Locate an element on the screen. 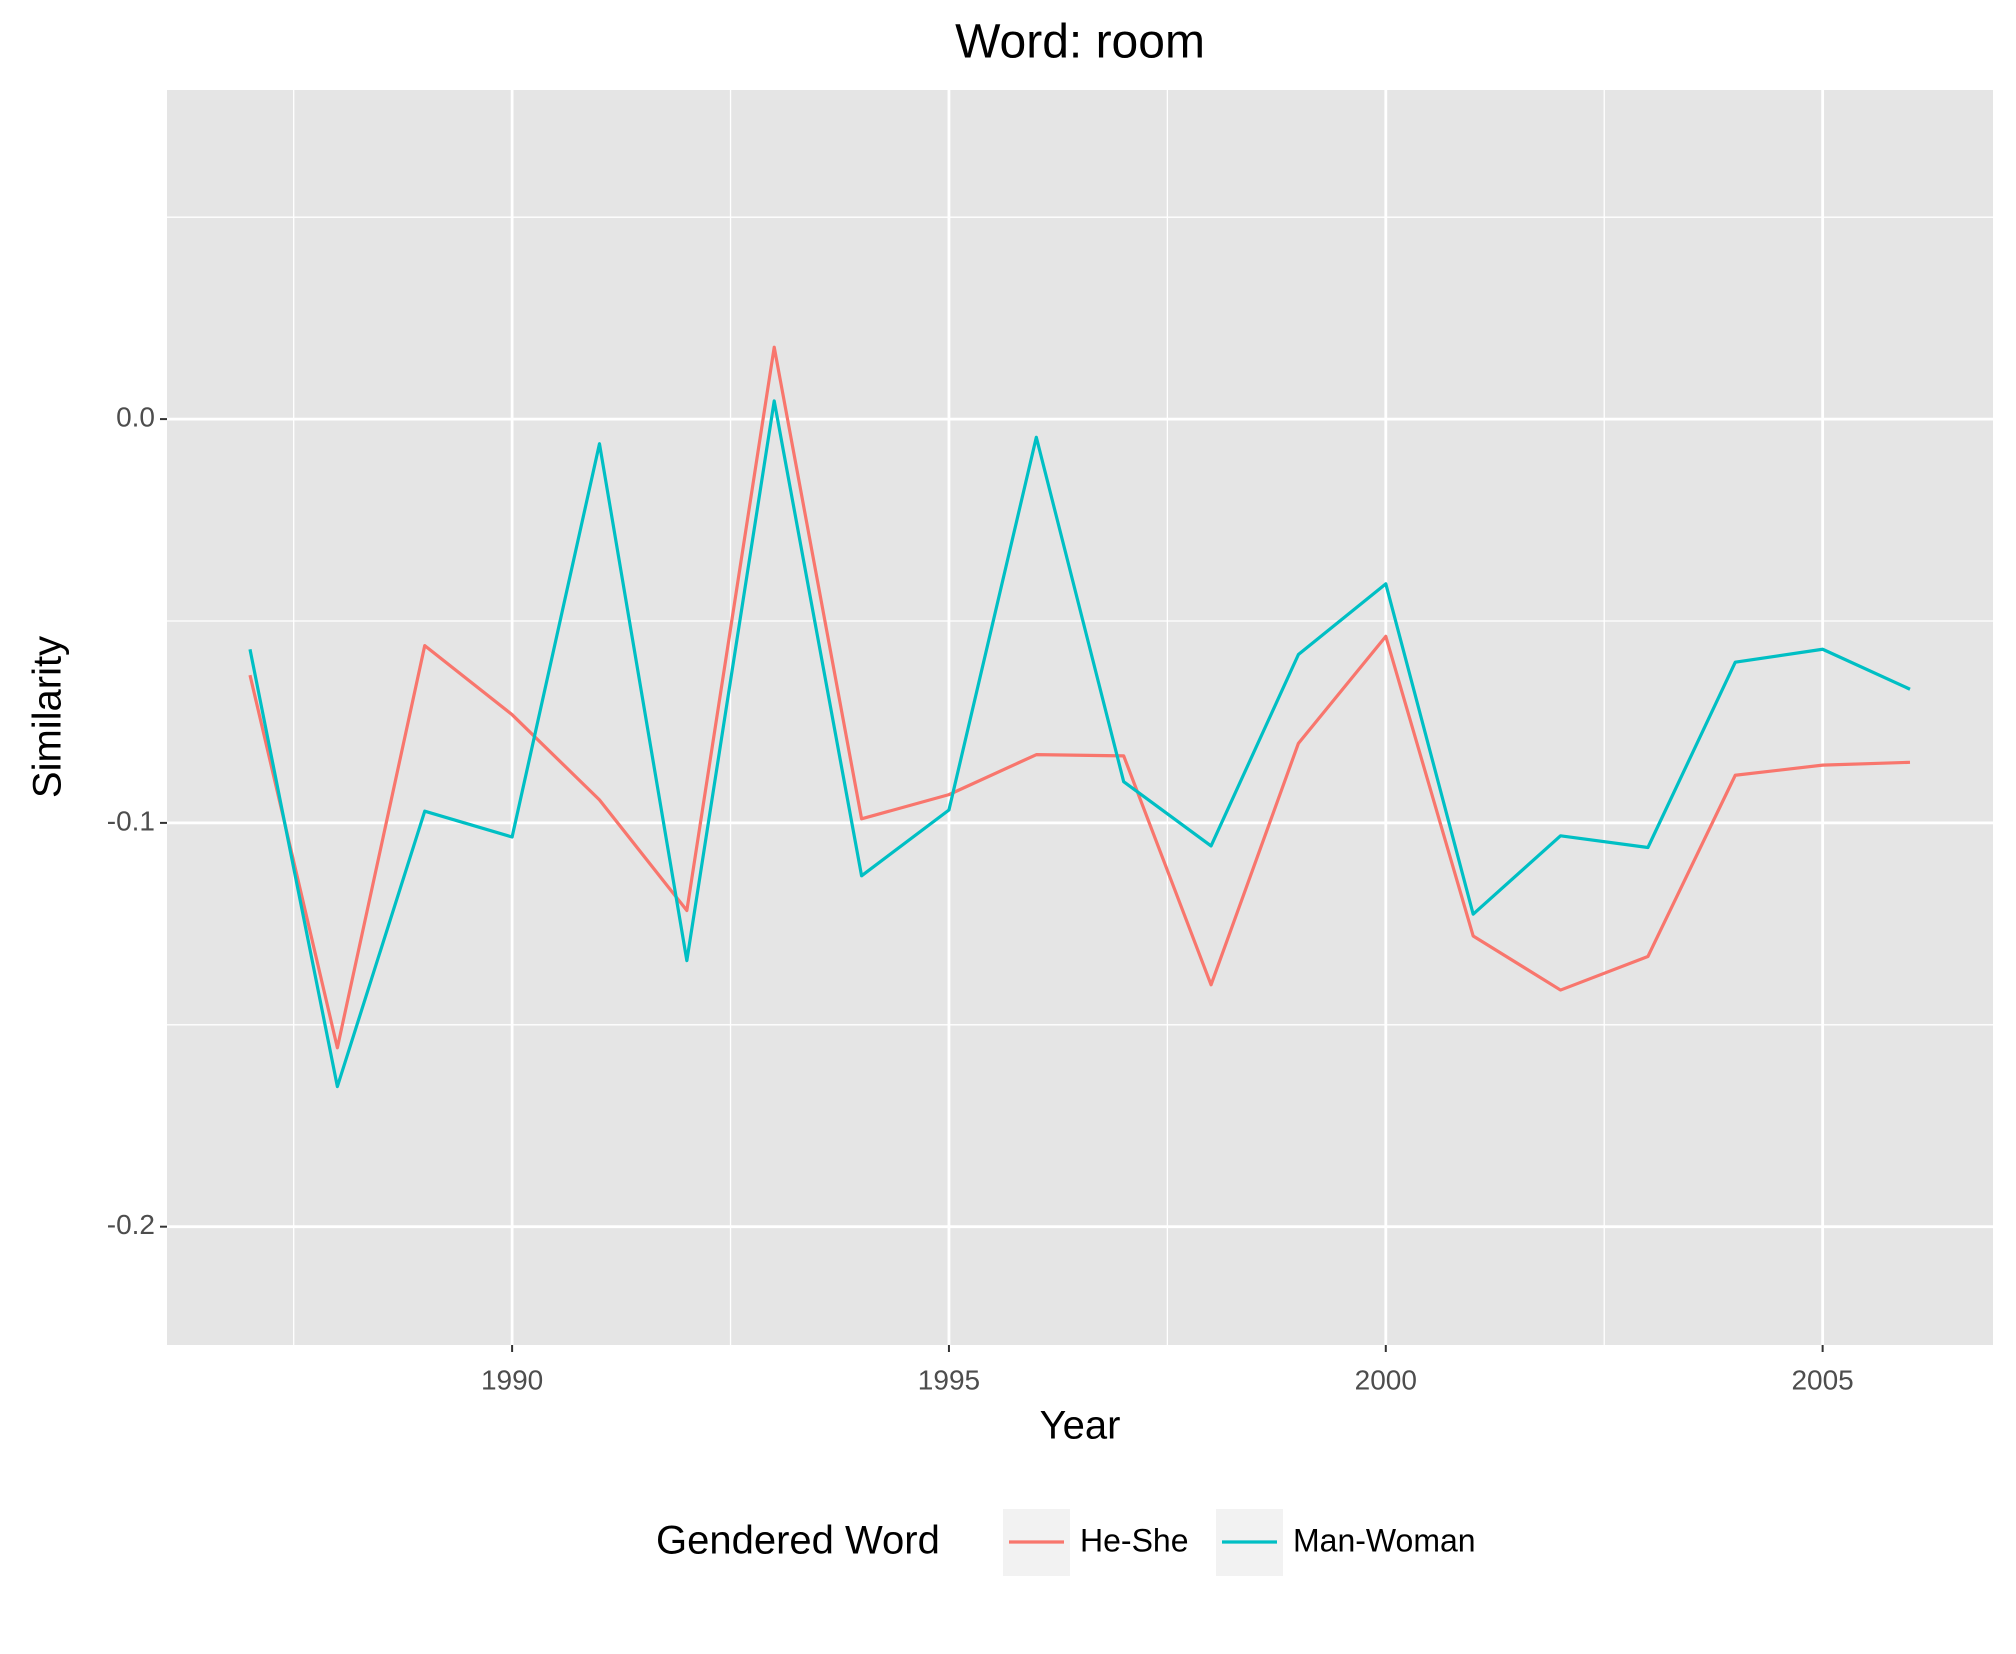 The width and height of the screenshot is (2016, 1654). x-axis-label: Year is located at coordinates (1080, 1426).